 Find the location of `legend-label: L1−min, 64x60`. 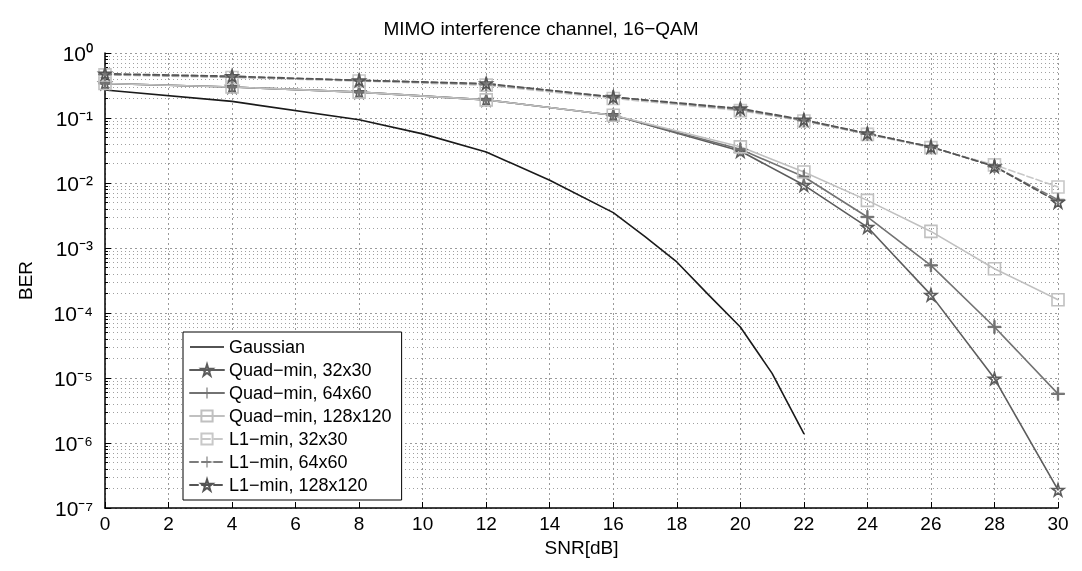

legend-label: L1−min, 64x60 is located at coordinates (288, 462).